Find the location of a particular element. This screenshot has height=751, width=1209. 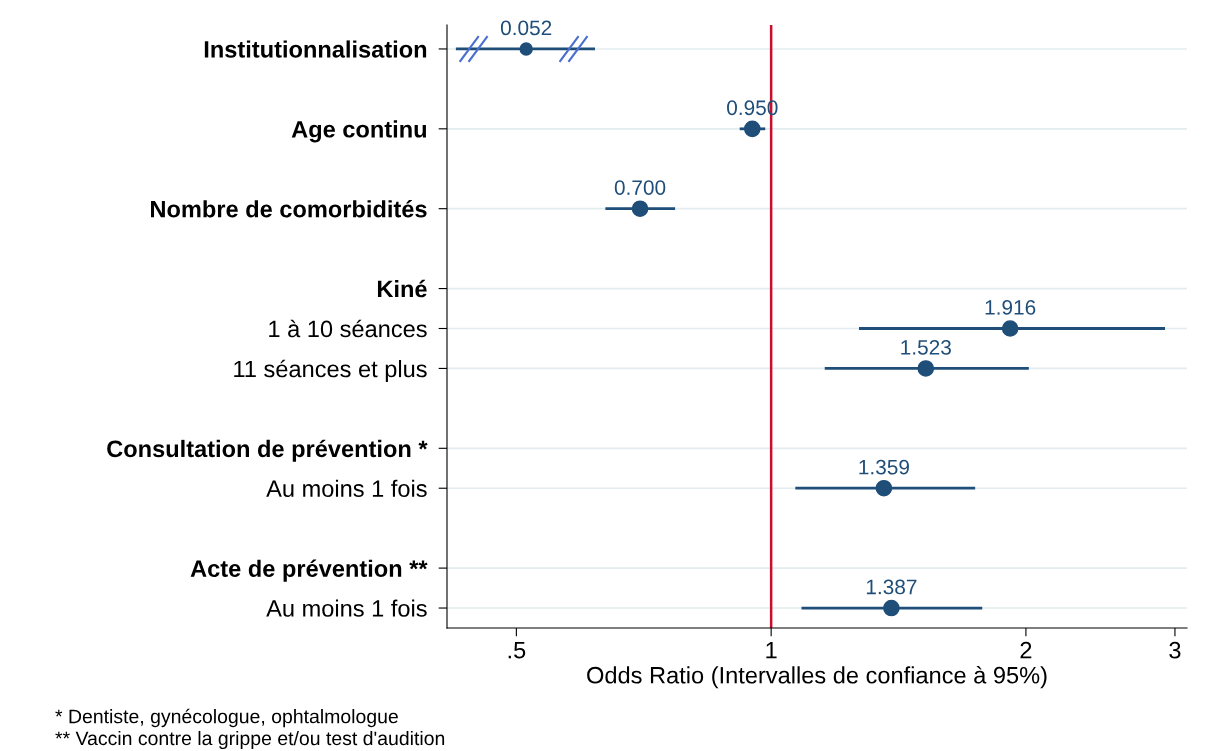

y-tick-label: Consultation de prévention * is located at coordinates (267, 450).